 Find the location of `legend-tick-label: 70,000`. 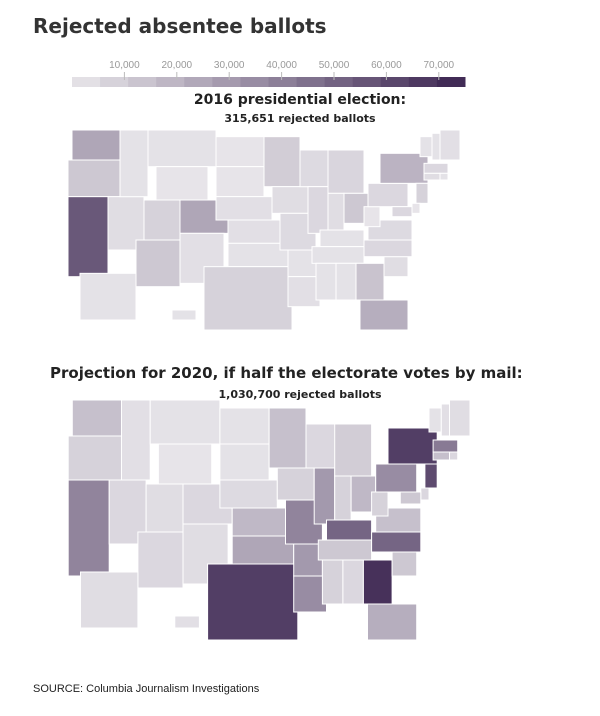

legend-tick-label: 70,000 is located at coordinates (439, 65).